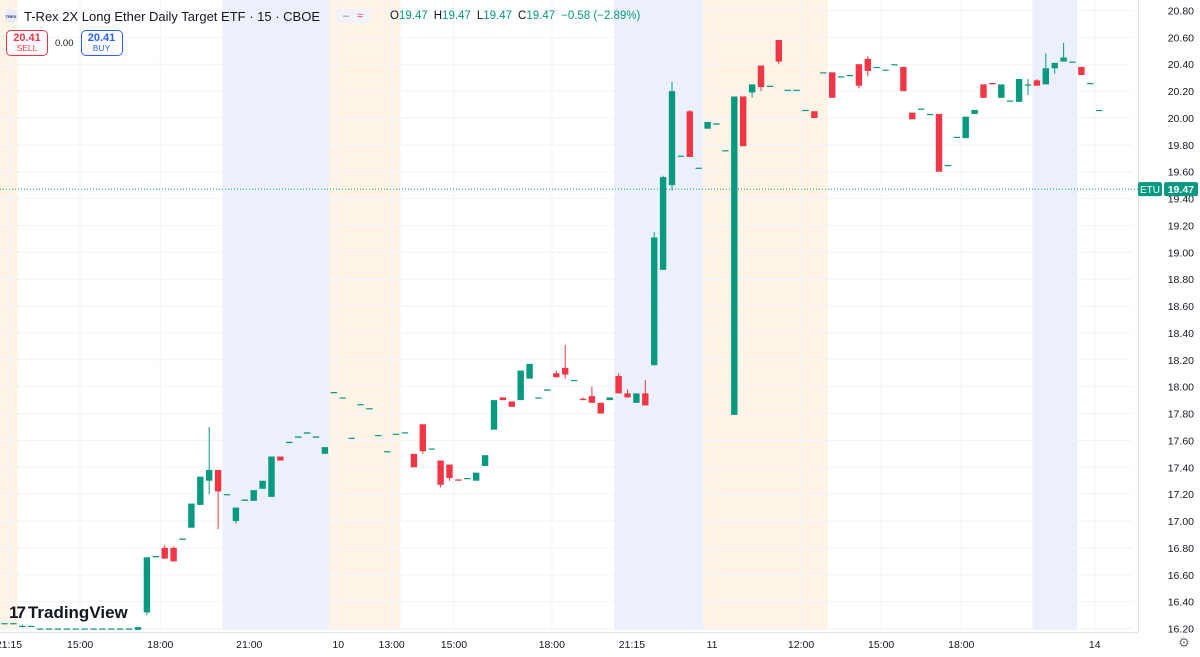 Image resolution: width=1200 pixels, height=657 pixels. I want to click on tradingview-logo: 17 TradingView, so click(68, 613).